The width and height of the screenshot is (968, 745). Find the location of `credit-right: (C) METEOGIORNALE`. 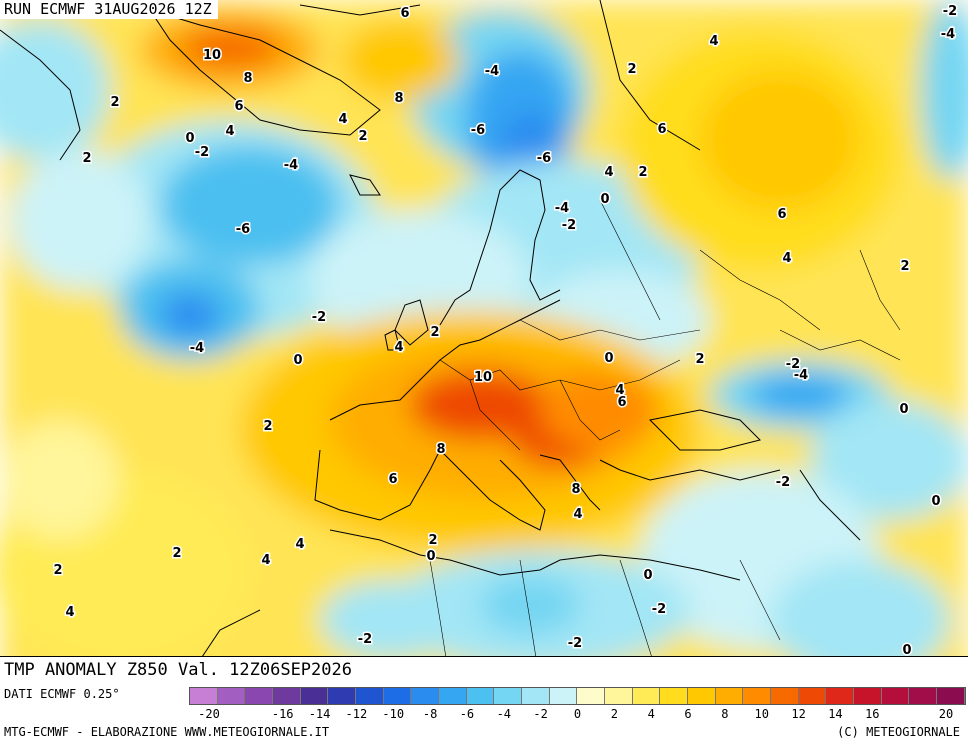

credit-right: (C) METEOGIORNALE is located at coordinates (898, 732).